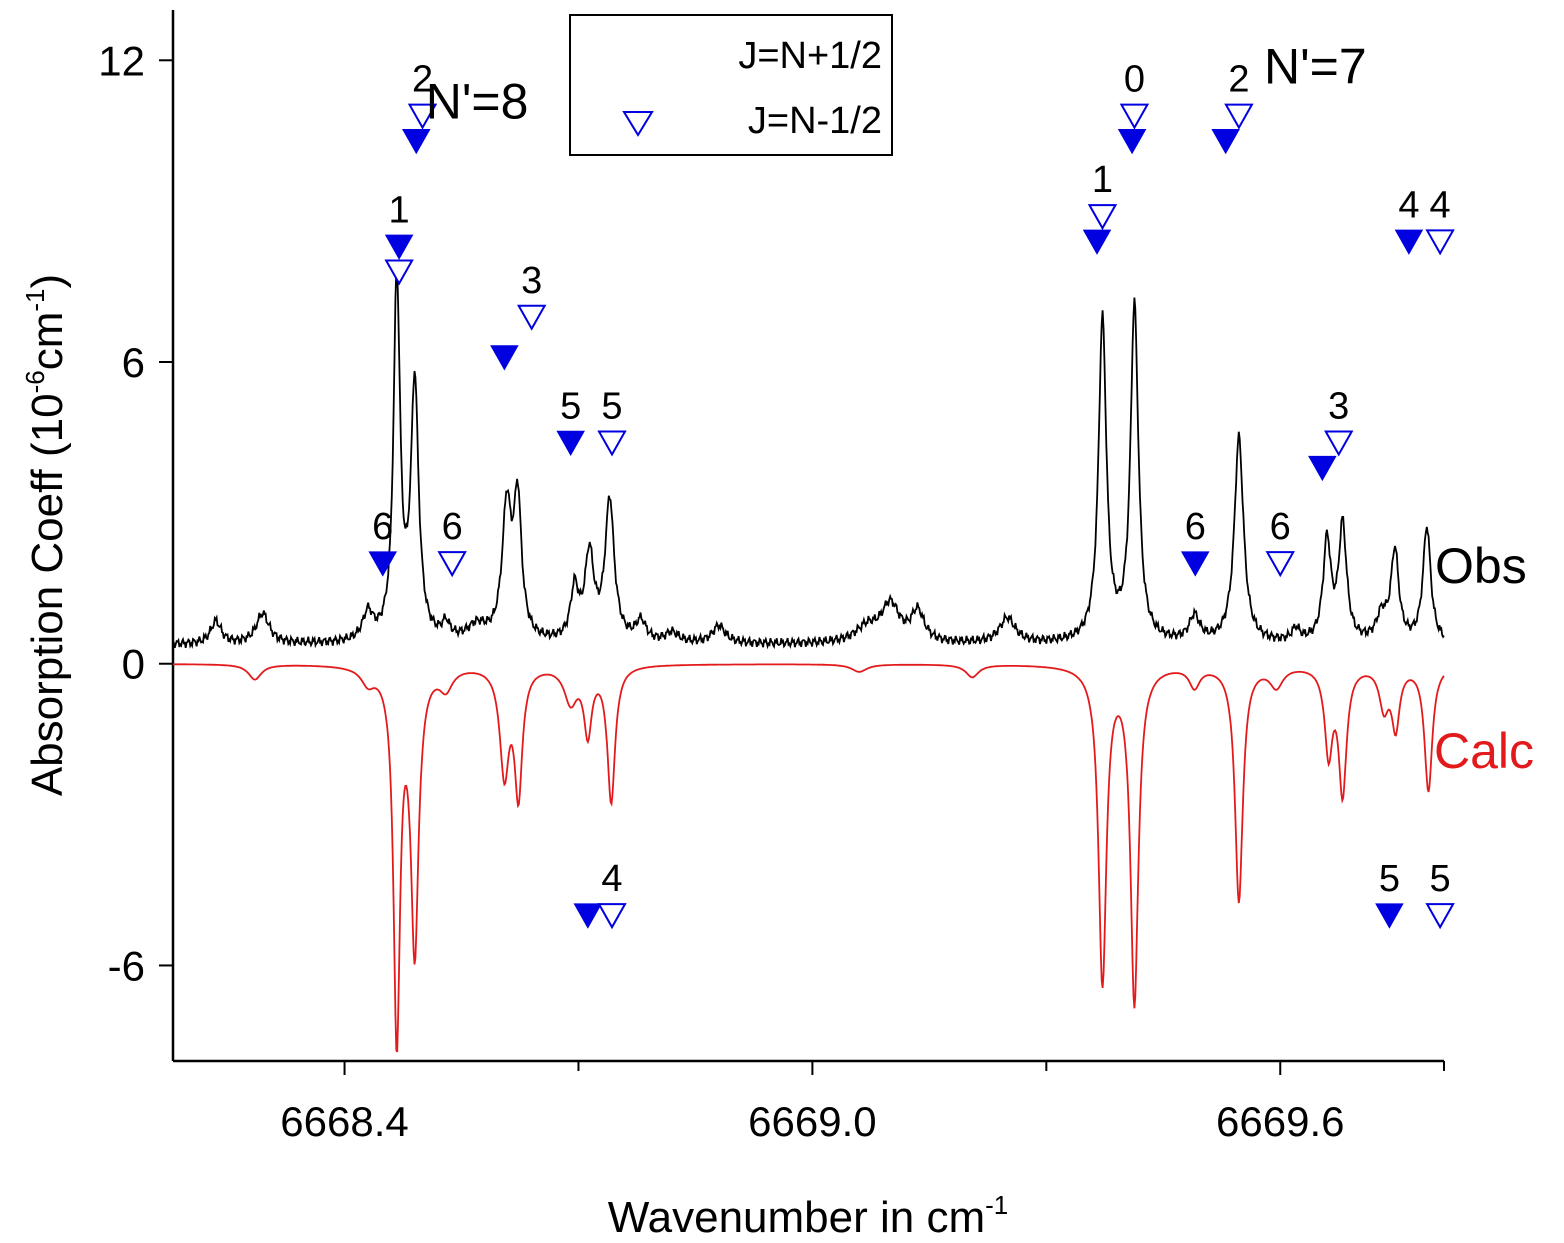 This screenshot has width=1564, height=1243. What do you see at coordinates (815, 121) in the screenshot?
I see `legend-label-2: J=N-1/2` at bounding box center [815, 121].